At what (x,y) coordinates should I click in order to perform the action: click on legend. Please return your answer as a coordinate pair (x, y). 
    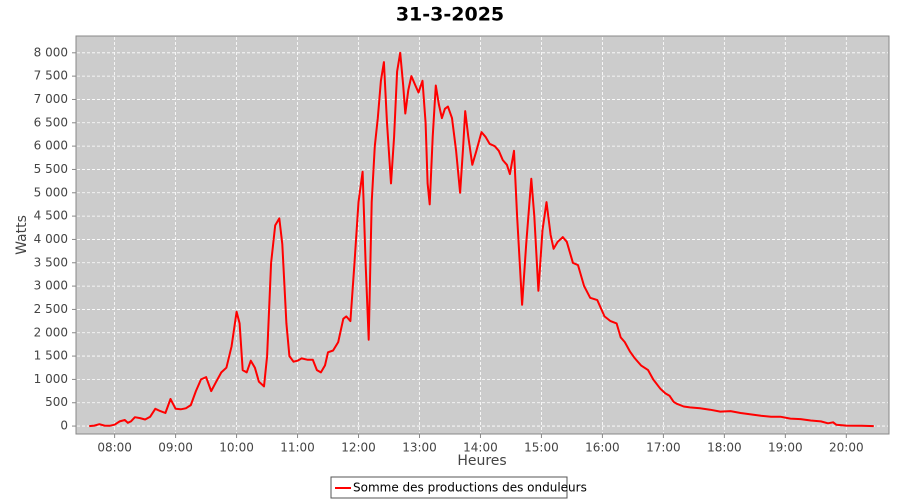
    Looking at the image, I should click on (449, 487).